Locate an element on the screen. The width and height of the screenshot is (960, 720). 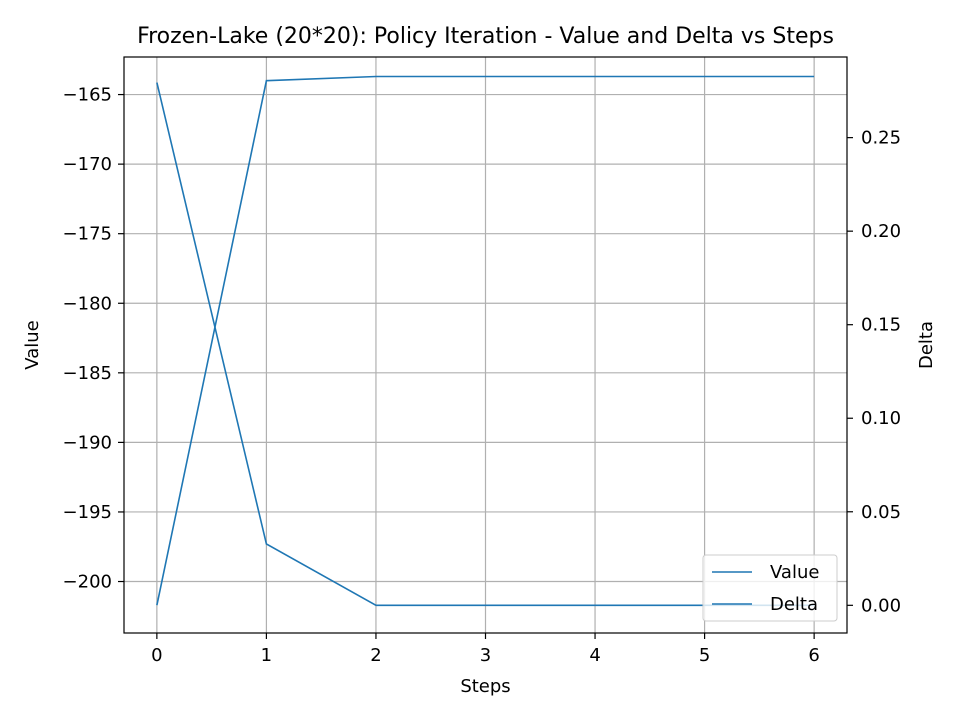
x-tick-label: 6 is located at coordinates (813, 655).